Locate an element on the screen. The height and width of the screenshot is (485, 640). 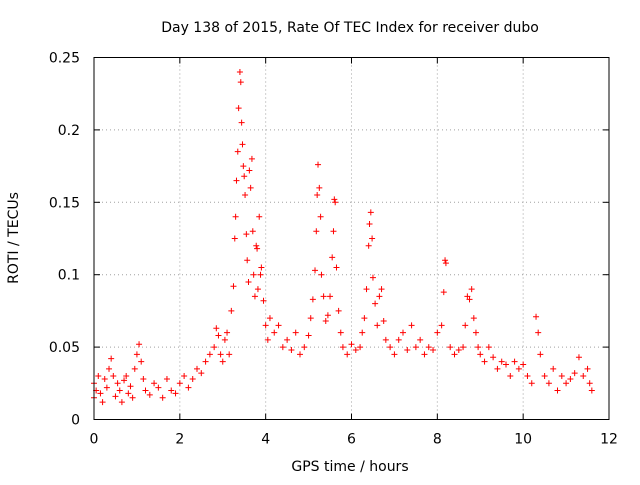
x-axis-label: GPS time / hours is located at coordinates (349, 467).